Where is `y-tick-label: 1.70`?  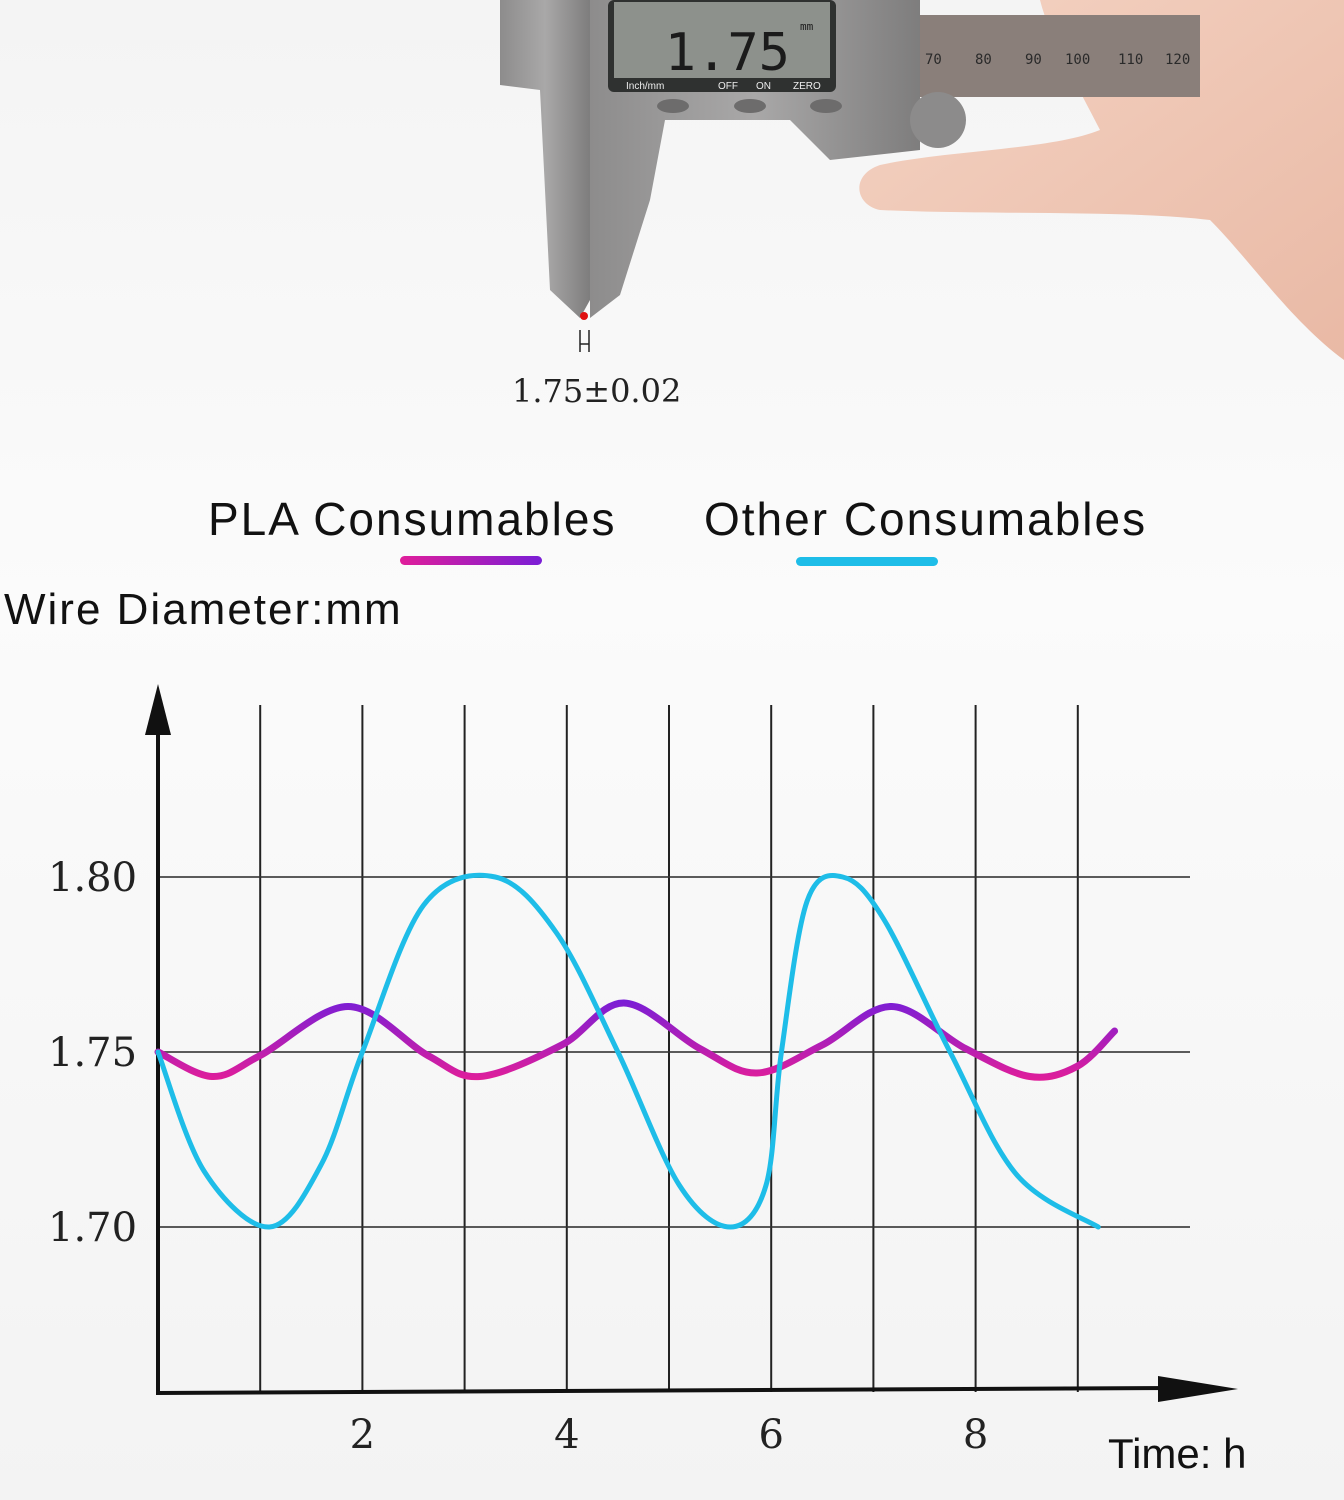
y-tick-label: 1.70 is located at coordinates (92, 1228).